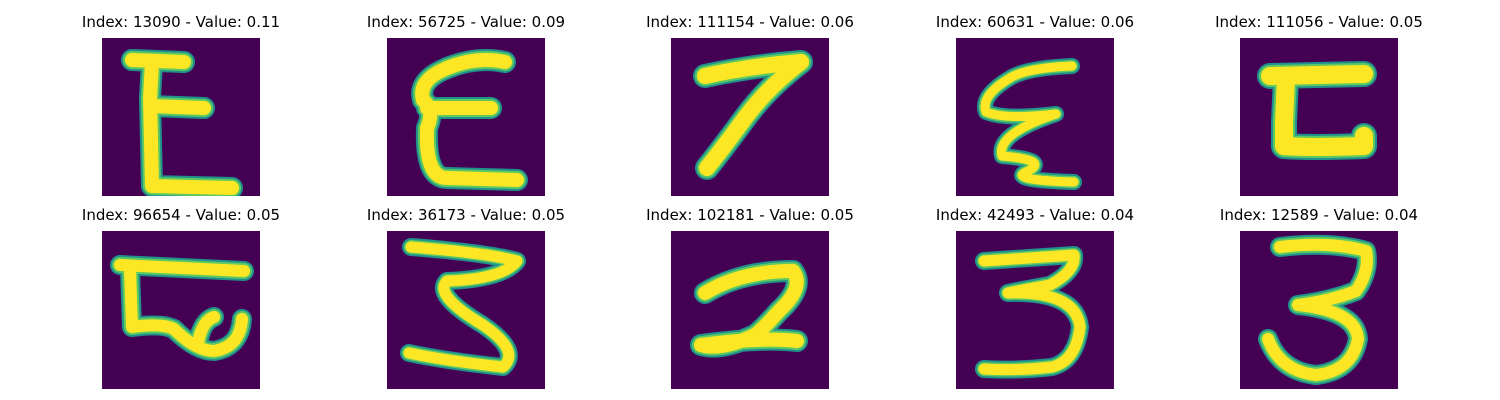 The height and width of the screenshot is (400, 1500). I want to click on grid-cell: Index: 60631 - Value: 0.06, so click(1035, 104).